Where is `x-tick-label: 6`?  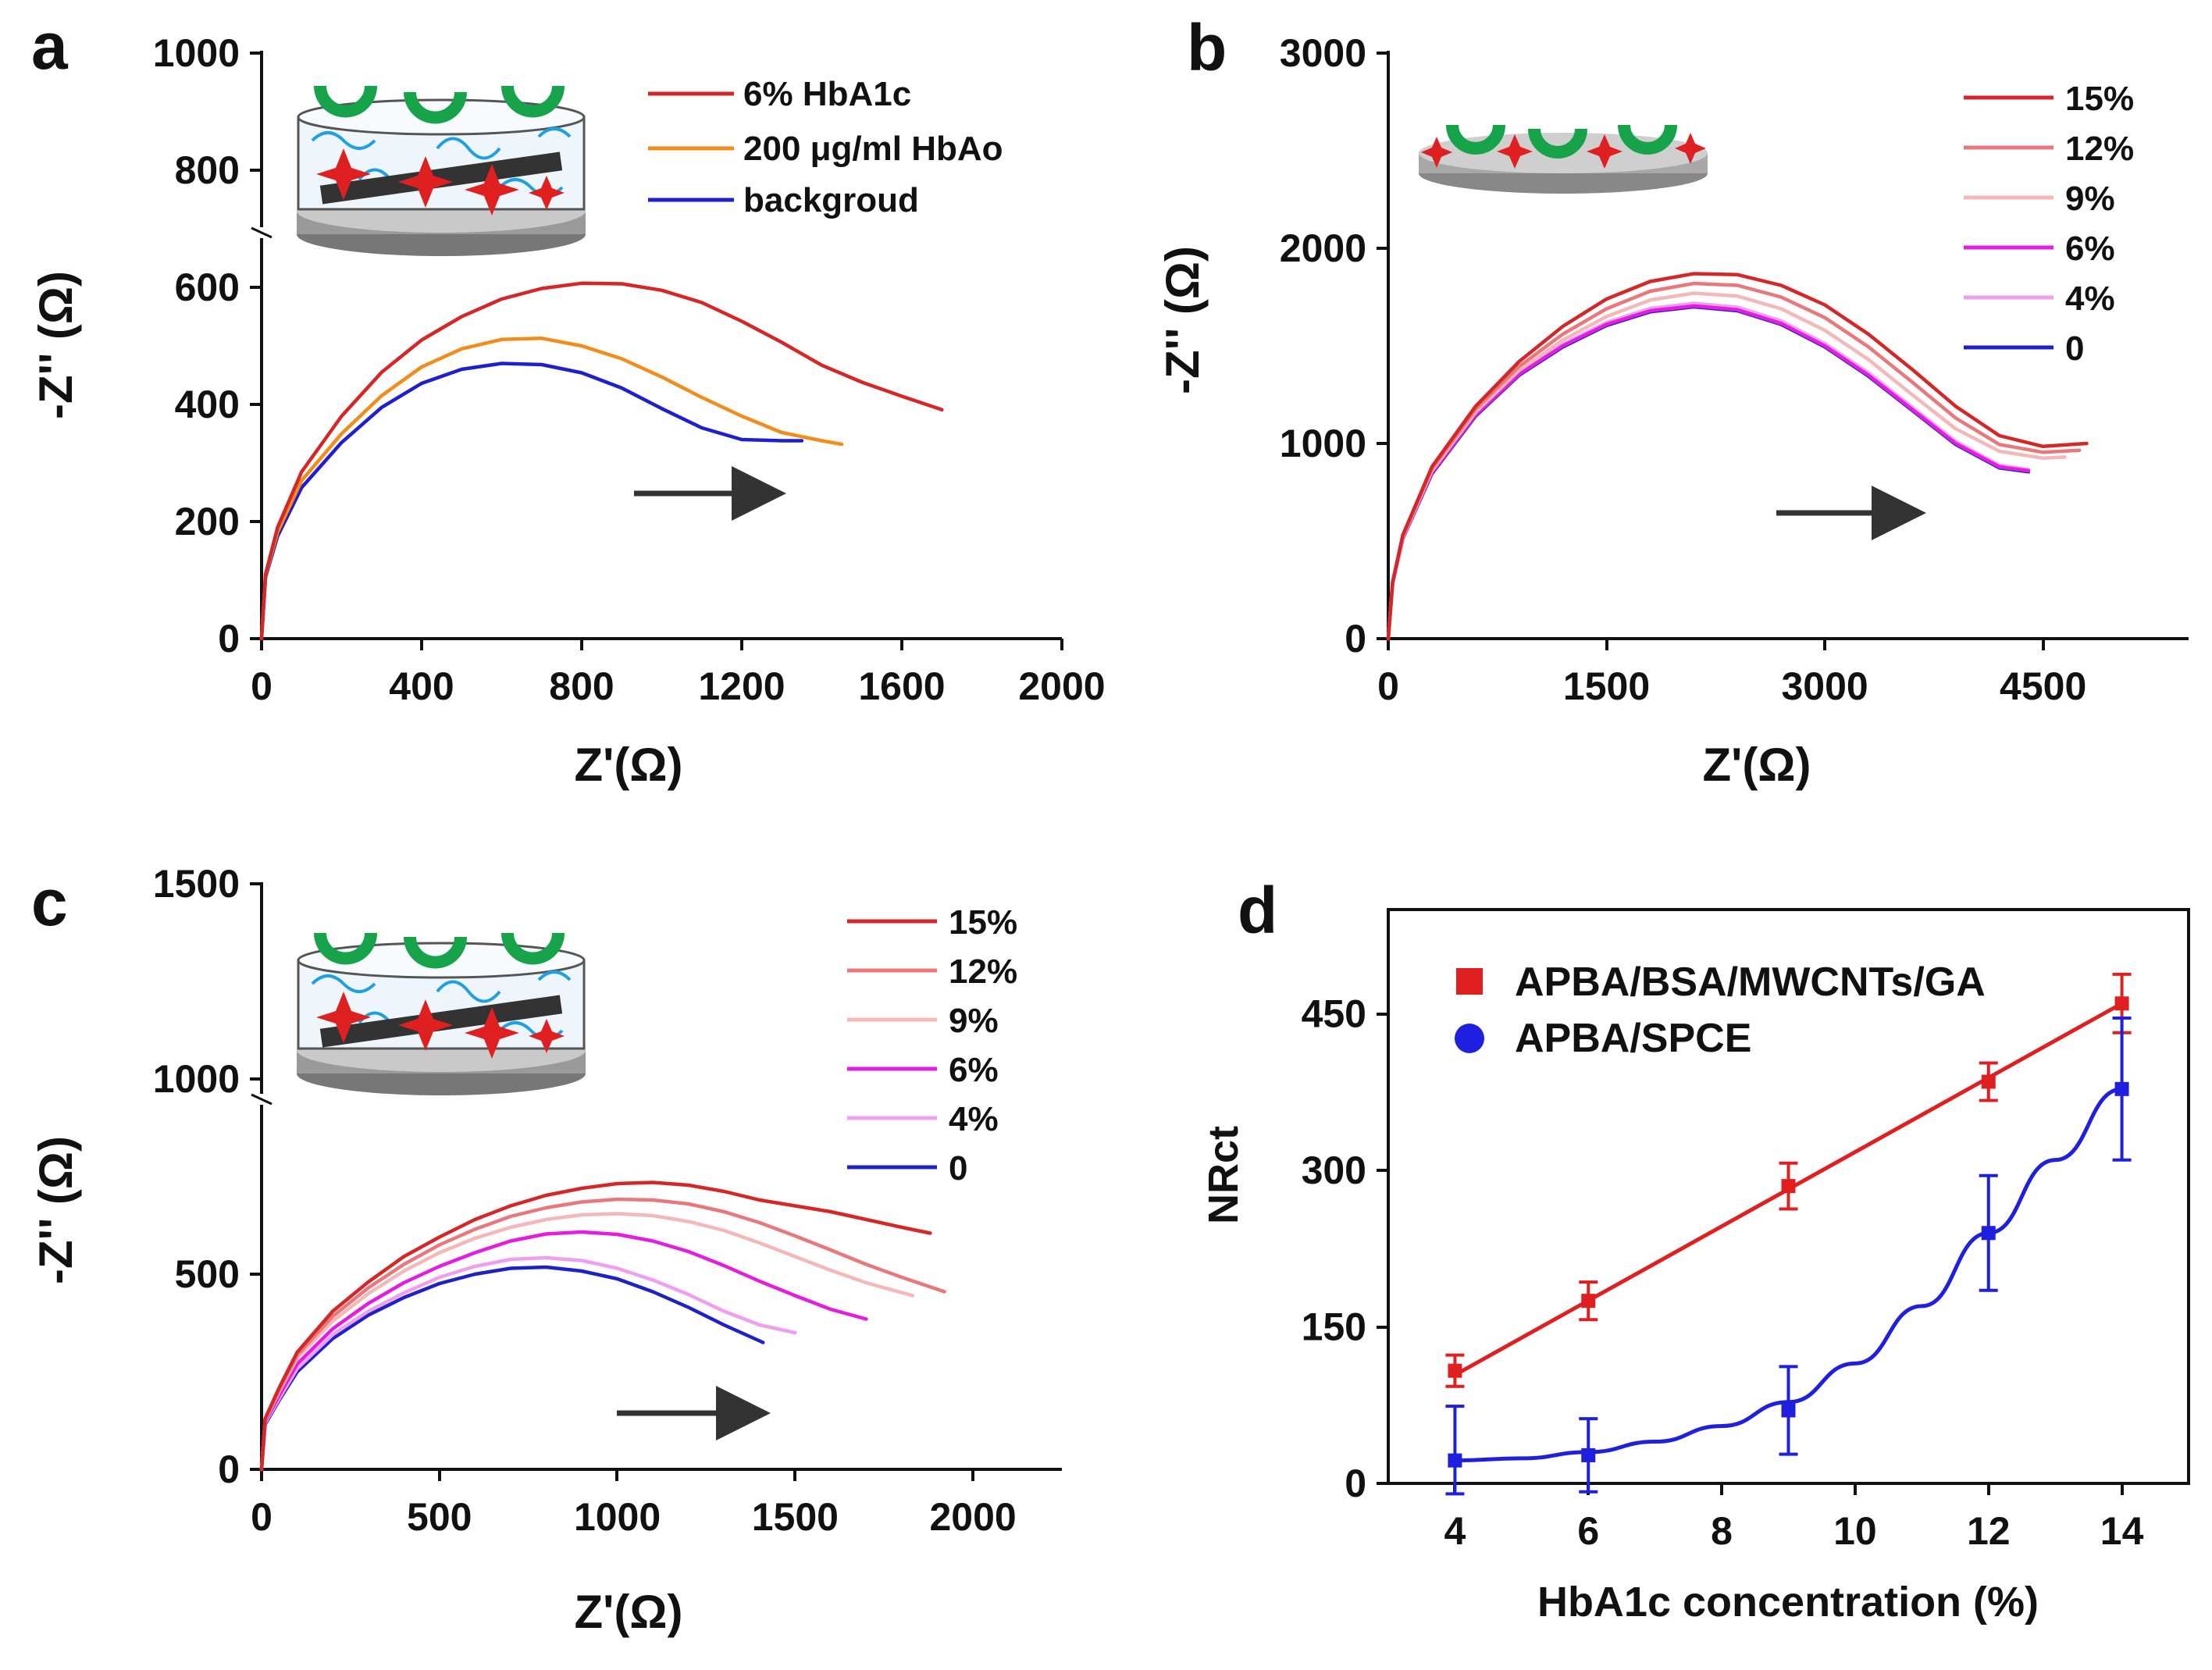
x-tick-label: 6 is located at coordinates (1588, 1531).